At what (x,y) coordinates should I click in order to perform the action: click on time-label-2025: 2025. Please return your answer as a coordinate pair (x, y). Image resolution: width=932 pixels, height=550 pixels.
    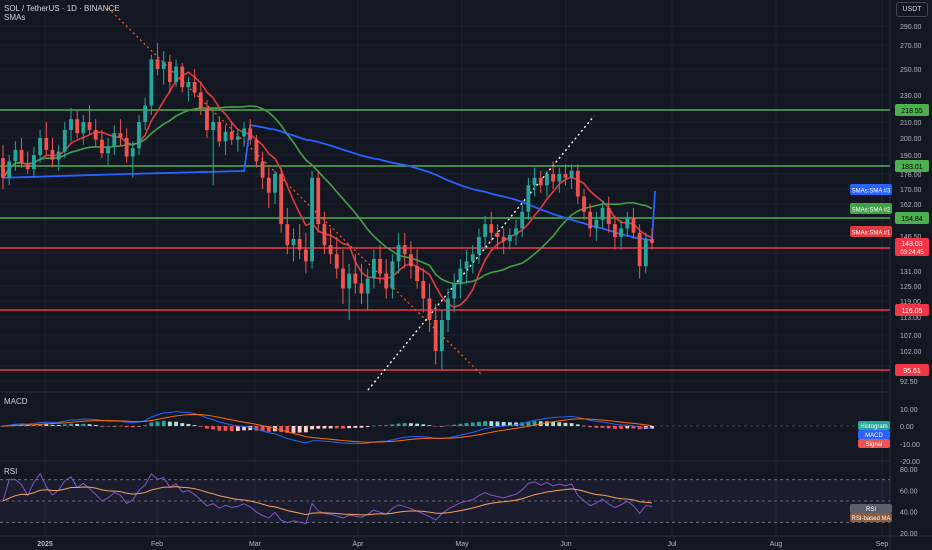
    Looking at the image, I should click on (45, 544).